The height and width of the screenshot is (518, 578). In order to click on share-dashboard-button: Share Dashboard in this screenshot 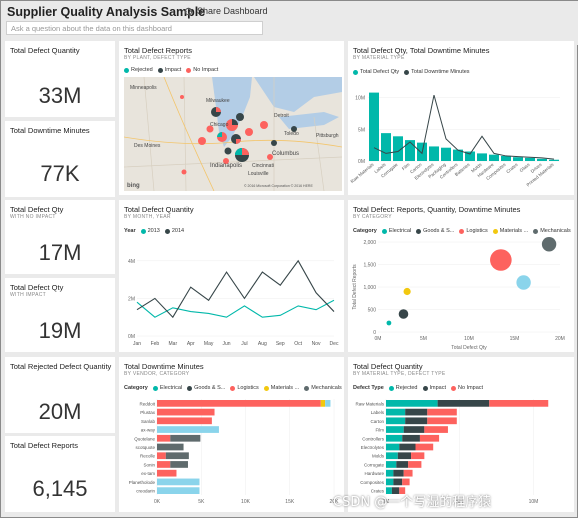, I will do `click(226, 11)`.